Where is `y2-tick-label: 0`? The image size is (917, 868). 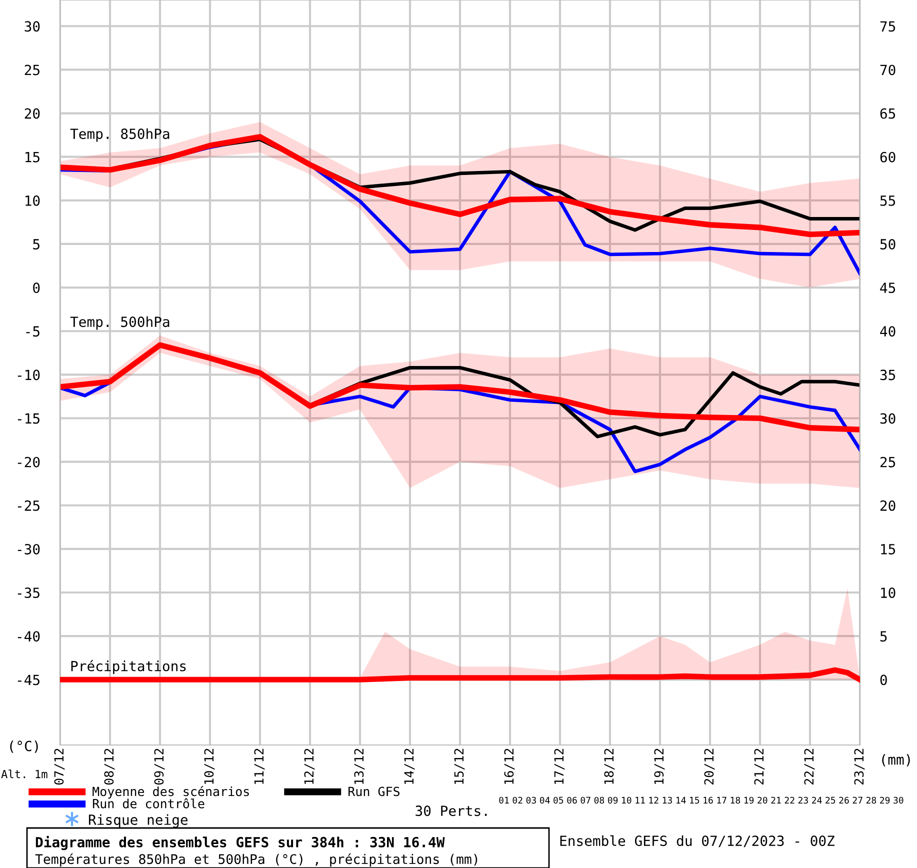 y2-tick-label: 0 is located at coordinates (883, 680).